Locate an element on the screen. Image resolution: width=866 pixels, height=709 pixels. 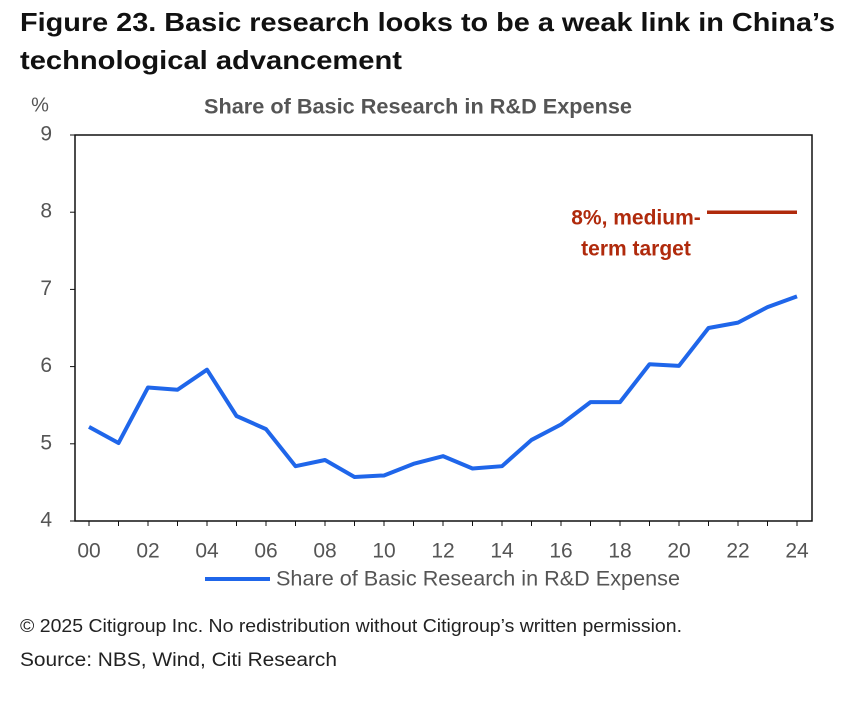
x-tick-label: 16 is located at coordinates (560, 551).